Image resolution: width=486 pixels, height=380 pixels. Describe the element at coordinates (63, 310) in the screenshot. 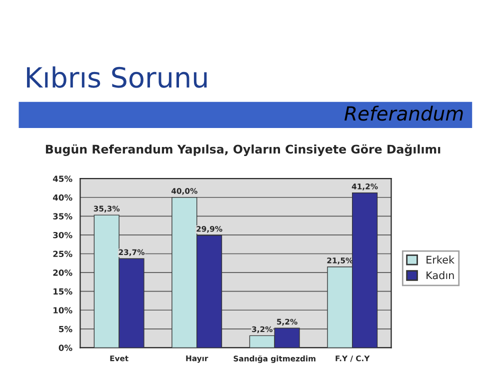

I see `y-tick-label: 10%` at that location.